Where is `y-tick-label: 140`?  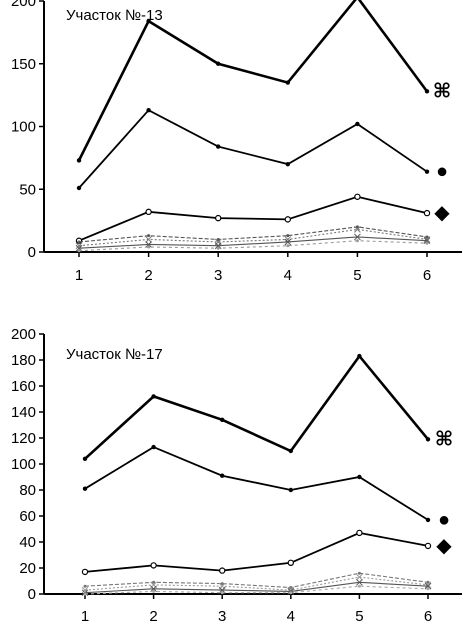
y-tick-label: 140 is located at coordinates (23, 412).